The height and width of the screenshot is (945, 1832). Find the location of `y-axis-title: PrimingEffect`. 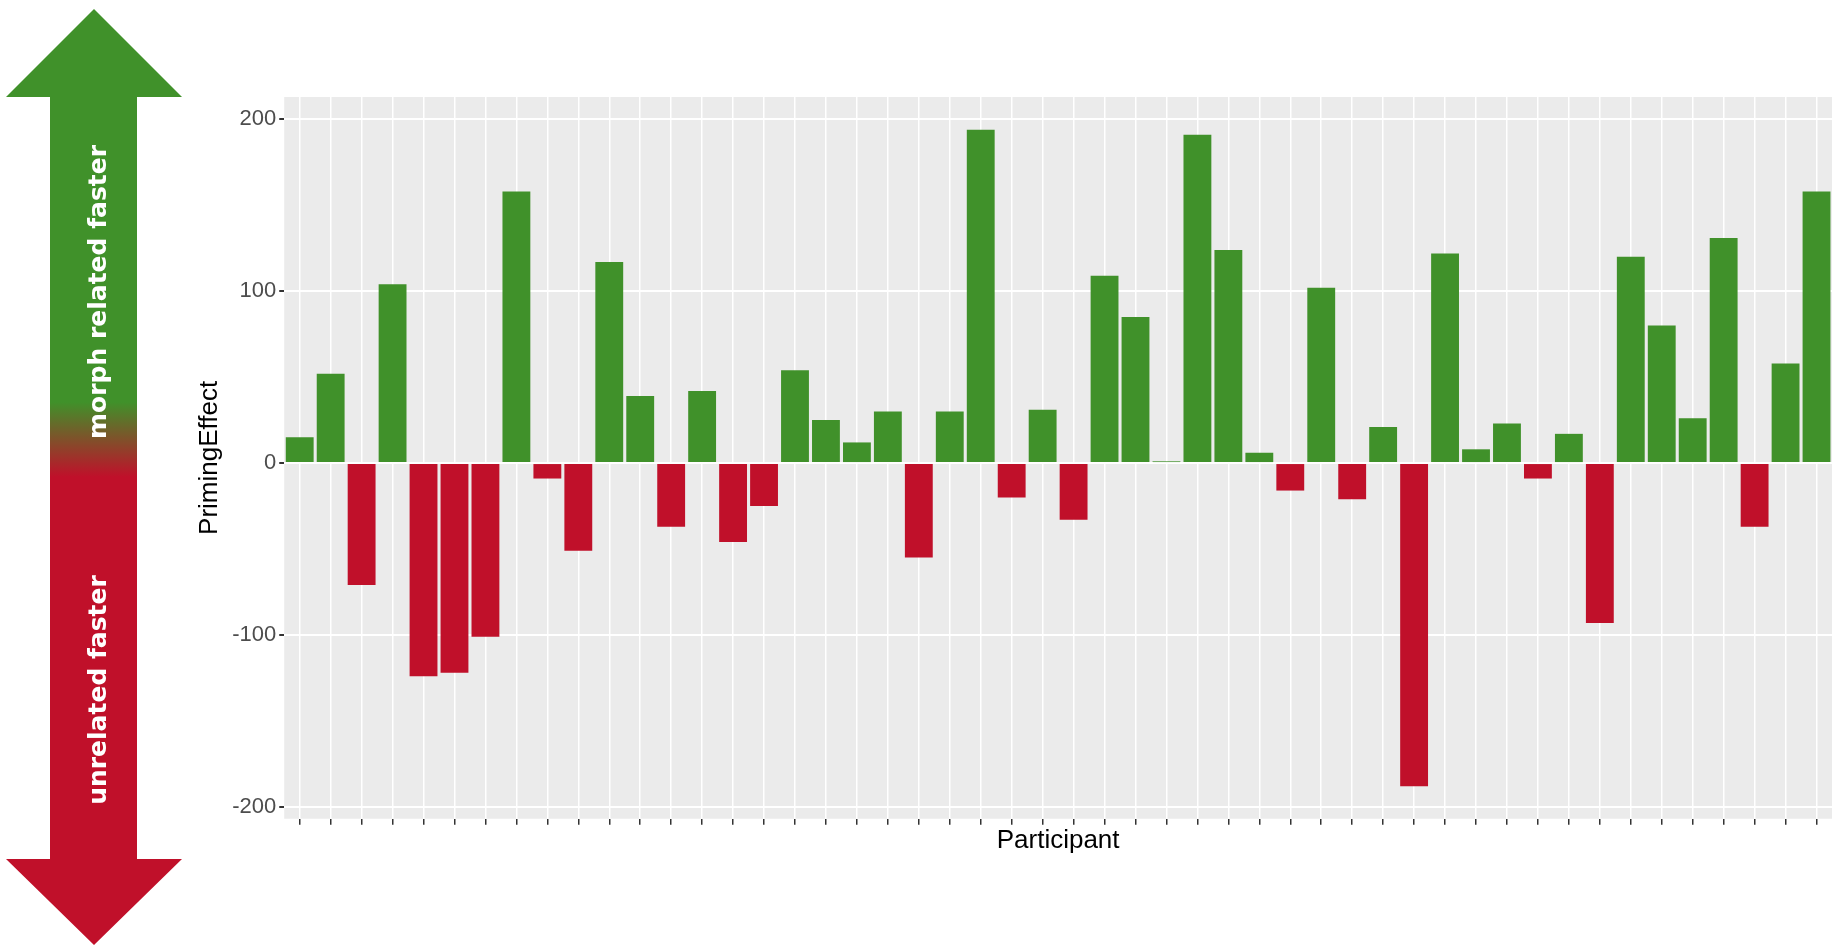

y-axis-title: PrimingEffect is located at coordinates (207, 457).